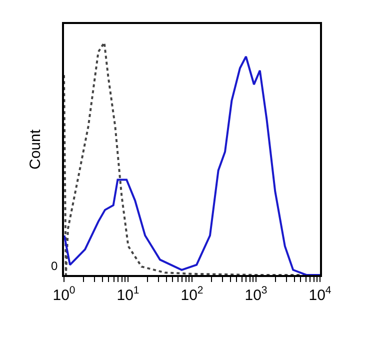  What do you see at coordinates (35, 149) in the screenshot?
I see `y-axis-title: Count` at bounding box center [35, 149].